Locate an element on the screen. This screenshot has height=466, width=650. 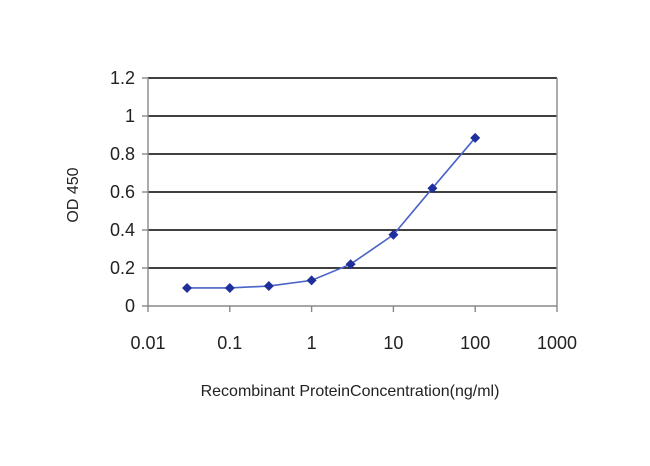
series-line is located at coordinates (331, 213).